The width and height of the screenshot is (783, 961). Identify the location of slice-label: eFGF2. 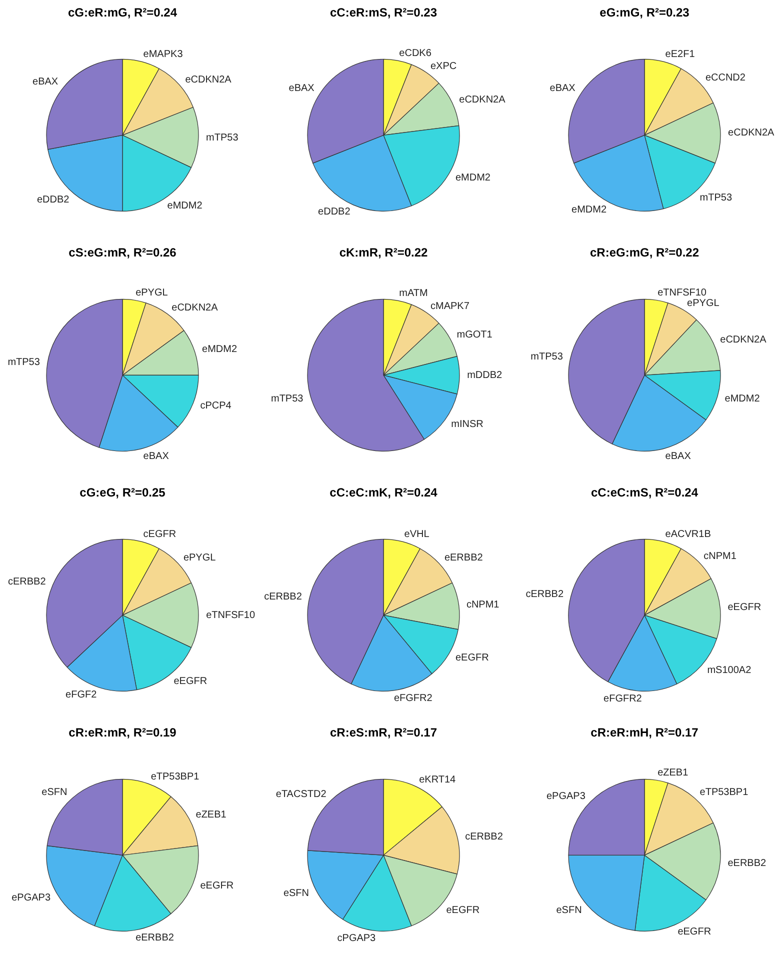
(82, 694).